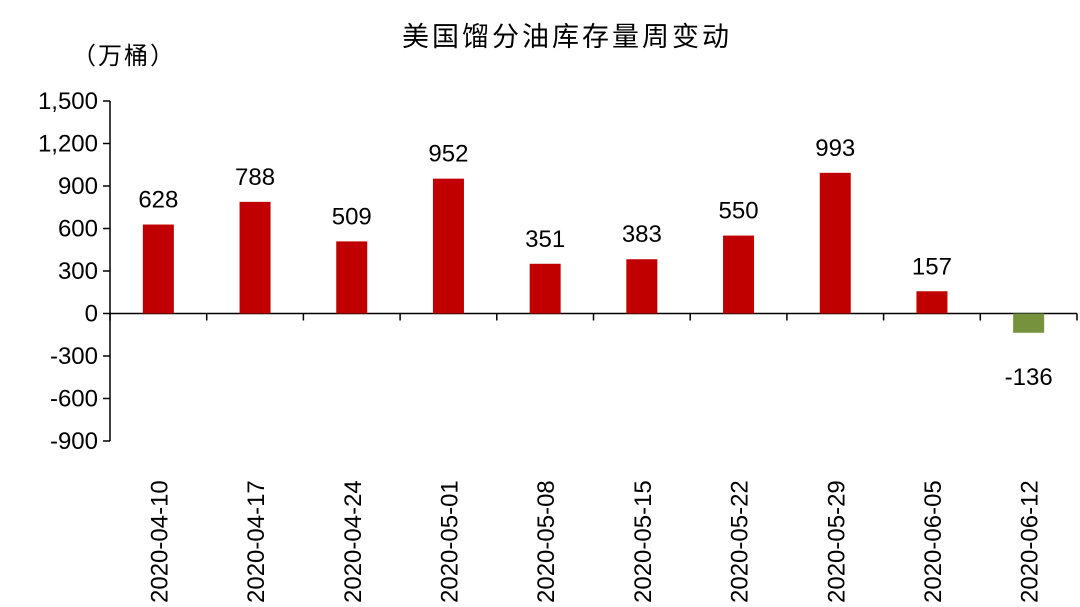  Describe the element at coordinates (352, 216) in the screenshot. I see `data-label: 509` at that location.